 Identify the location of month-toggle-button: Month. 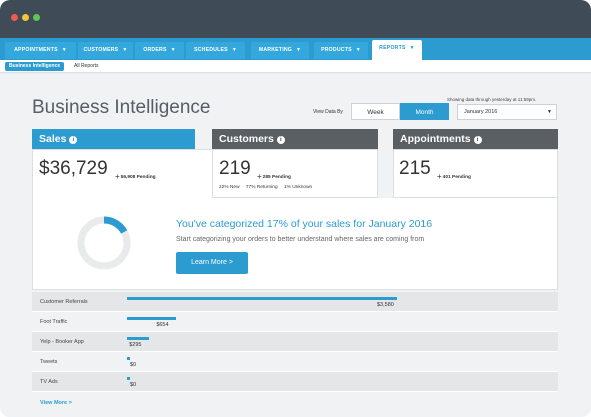
(424, 111).